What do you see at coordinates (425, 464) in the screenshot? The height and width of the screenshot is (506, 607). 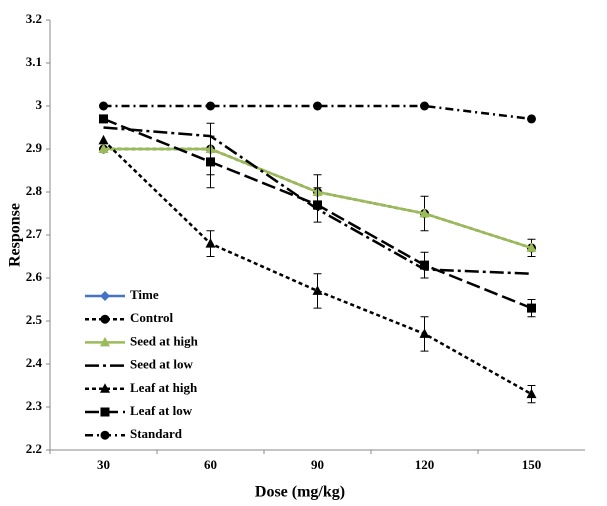 I see `x-tick-label: 120` at bounding box center [425, 464].